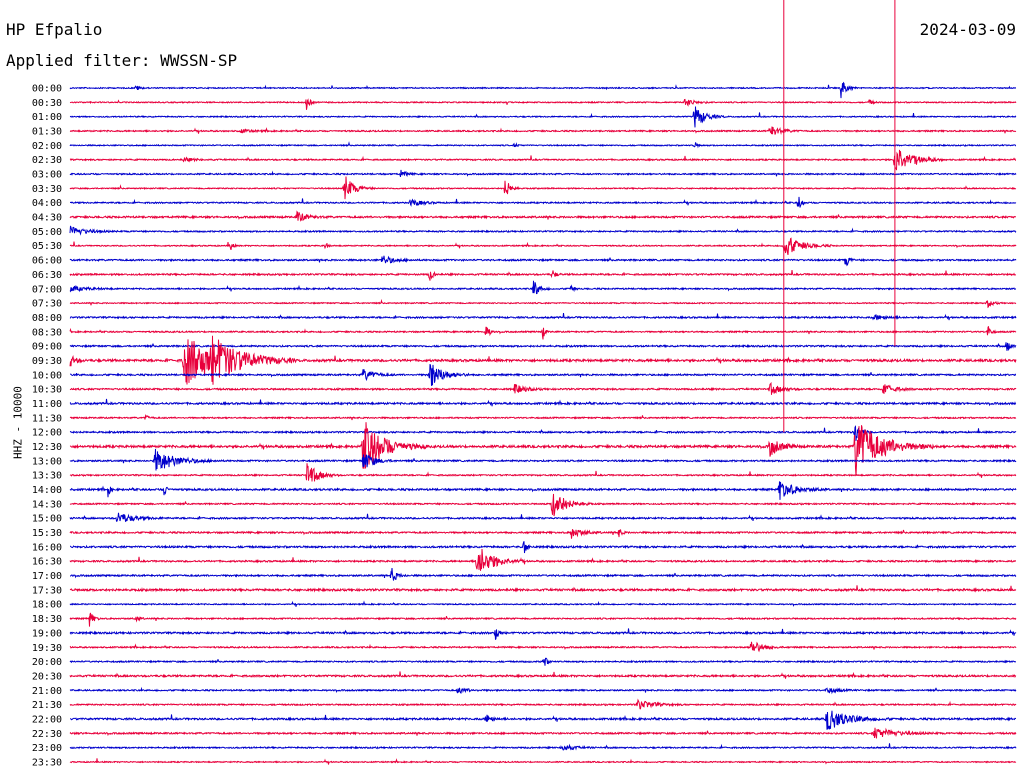  Describe the element at coordinates (47, 748) in the screenshot. I see `time-tick-label: 23:00` at that location.